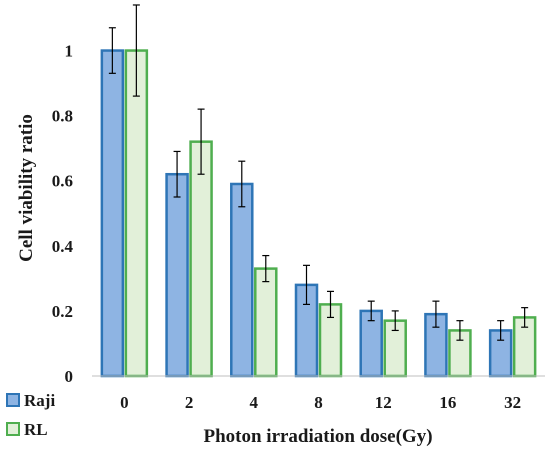  What do you see at coordinates (63, 214) in the screenshot?
I see `y-axis-ticks: 0 0.2 0.4 0.6 0.8 1` at bounding box center [63, 214].